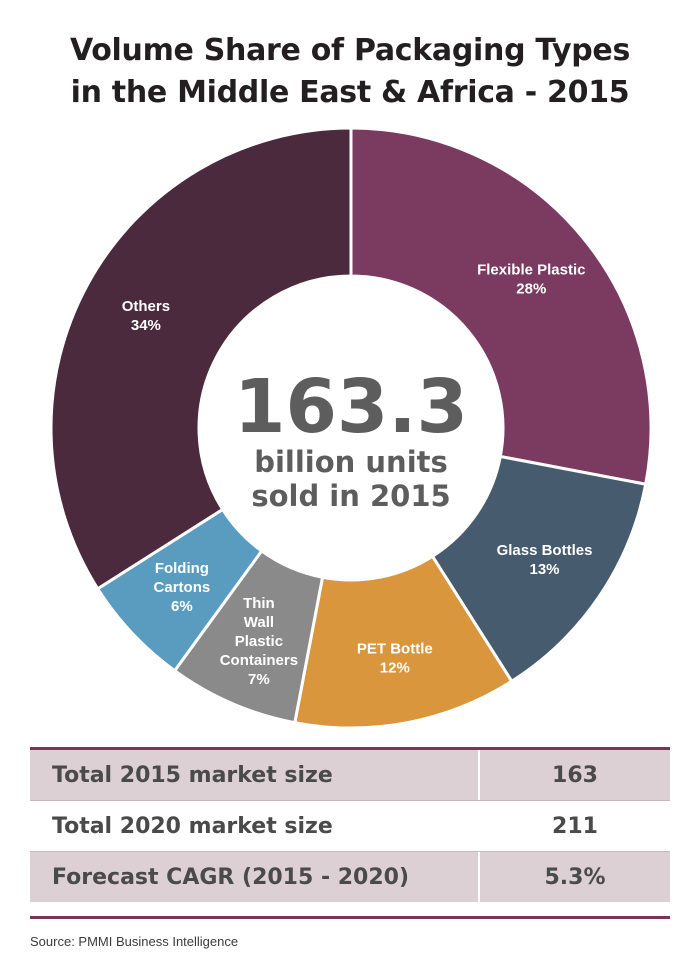 Image resolution: width=700 pixels, height=967 pixels. What do you see at coordinates (351, 462) in the screenshot?
I see `center-caption-line-1: billion units` at bounding box center [351, 462].